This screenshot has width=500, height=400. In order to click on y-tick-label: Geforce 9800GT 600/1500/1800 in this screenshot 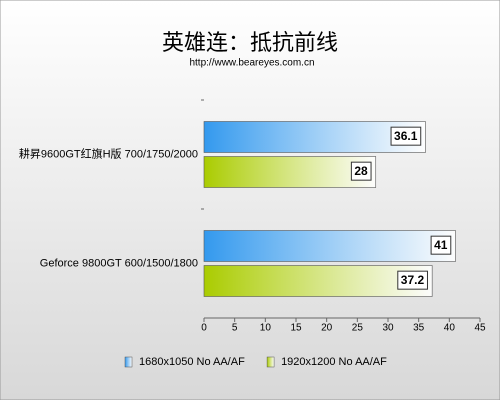, I will do `click(119, 263)`.